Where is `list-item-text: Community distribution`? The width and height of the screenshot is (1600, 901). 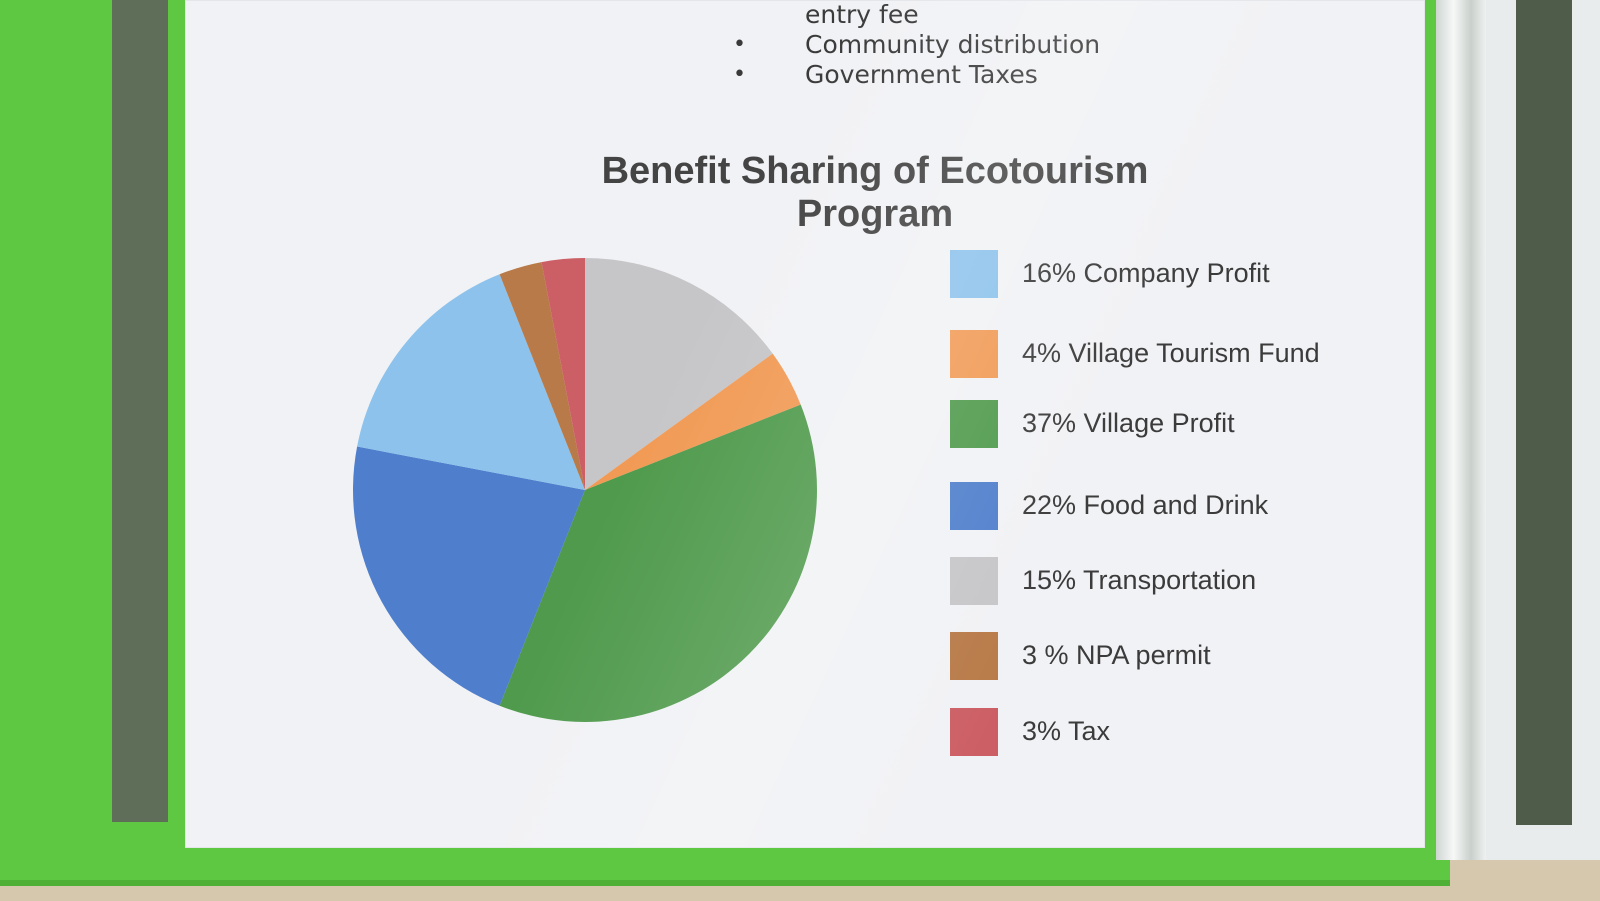
list-item-text: Community distribution is located at coordinates (953, 44).